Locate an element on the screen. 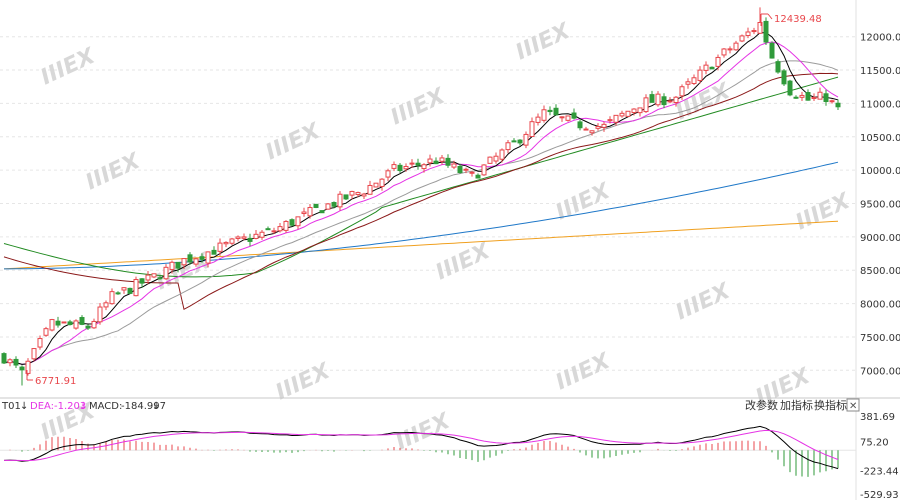 The image size is (900, 500). price-tick-label: 7000.00 is located at coordinates (880, 371).